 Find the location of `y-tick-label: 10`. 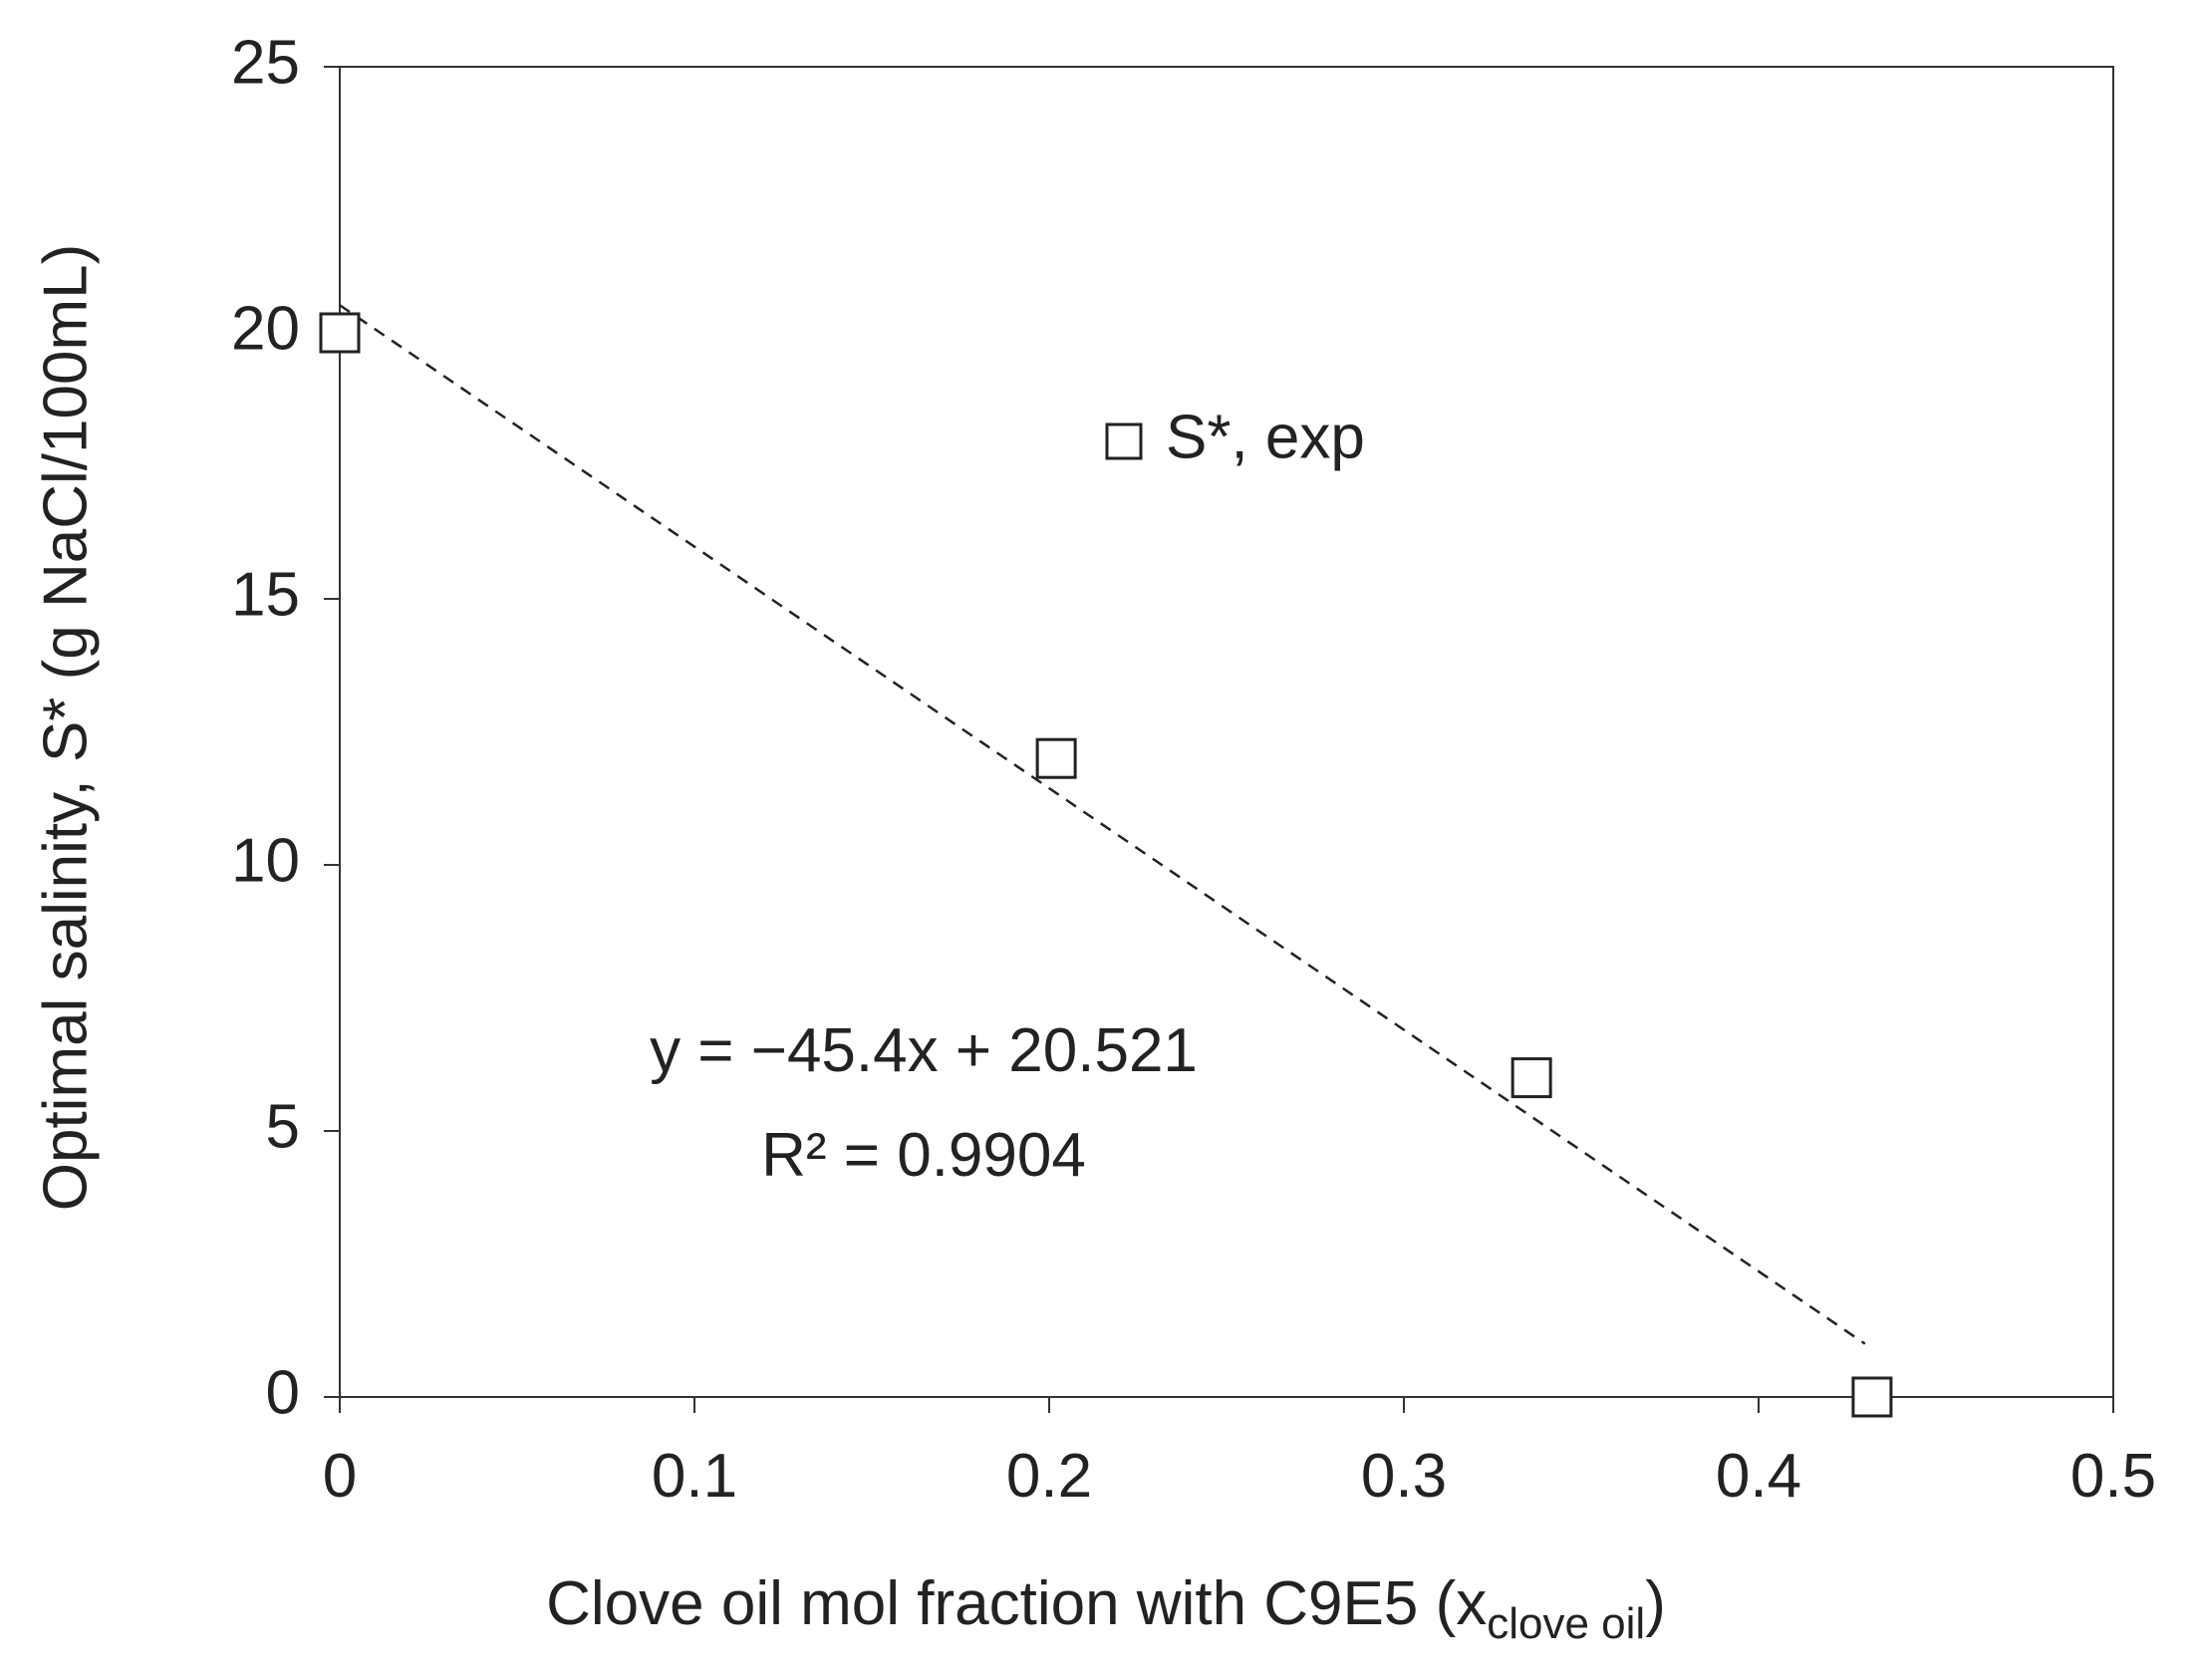

y-tick-label: 10 is located at coordinates (265, 860).